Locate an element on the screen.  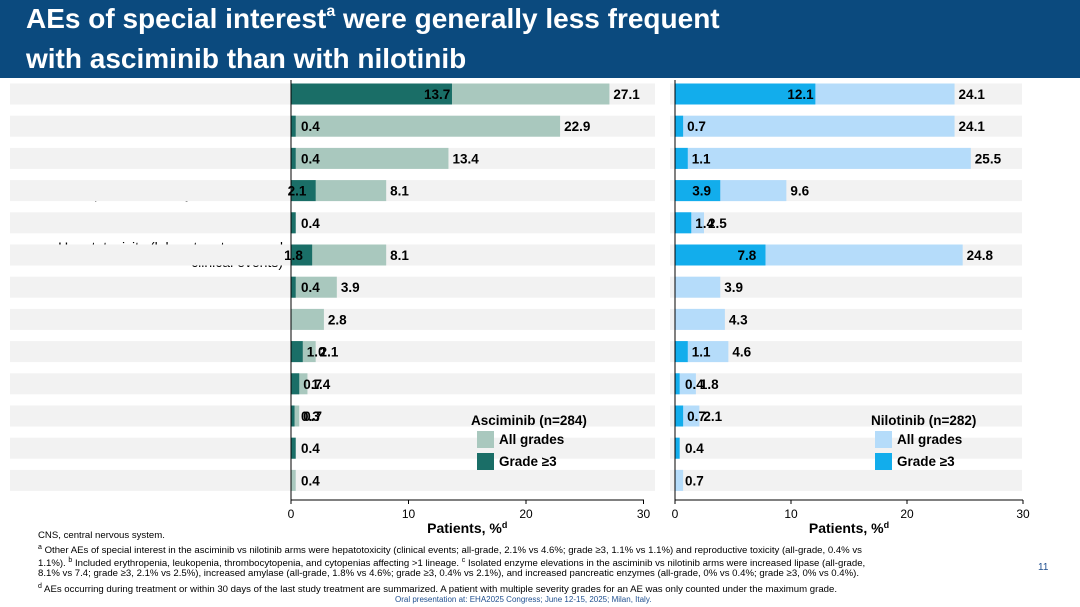
nilotinib-label-g3-5: 7.8 is located at coordinates (746, 255).